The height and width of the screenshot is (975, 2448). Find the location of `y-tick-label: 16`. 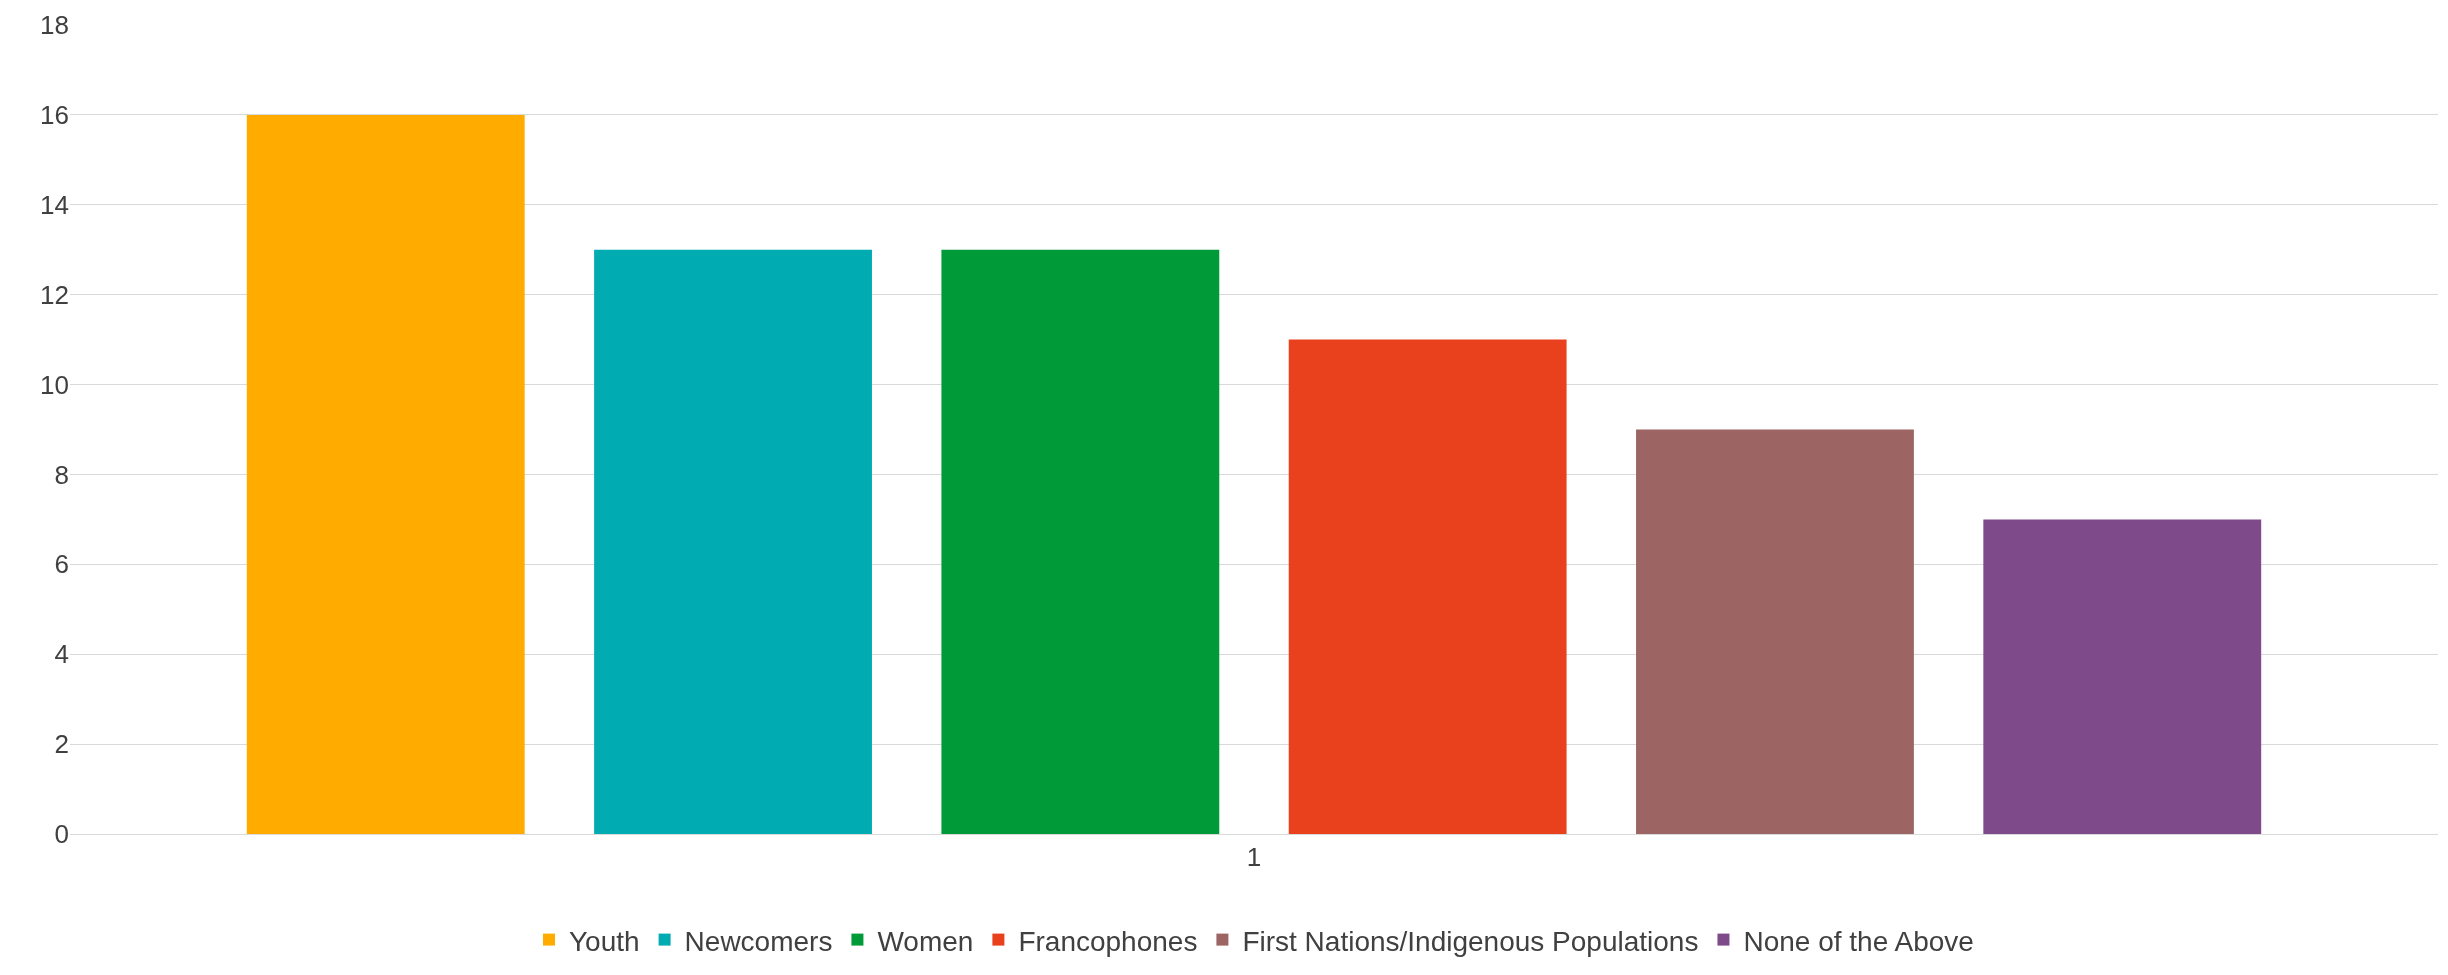

y-tick-label: 16 is located at coordinates (54, 114).